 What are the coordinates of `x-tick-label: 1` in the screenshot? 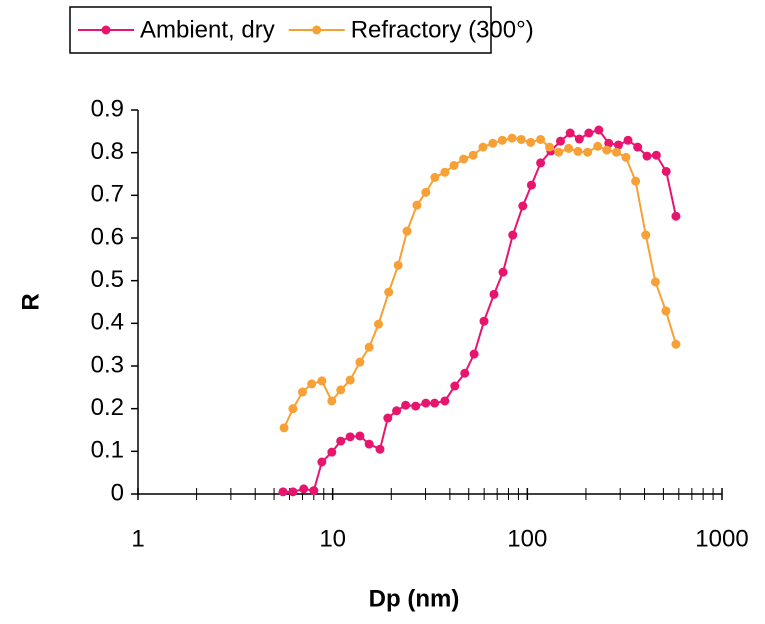 It's located at (137, 538).